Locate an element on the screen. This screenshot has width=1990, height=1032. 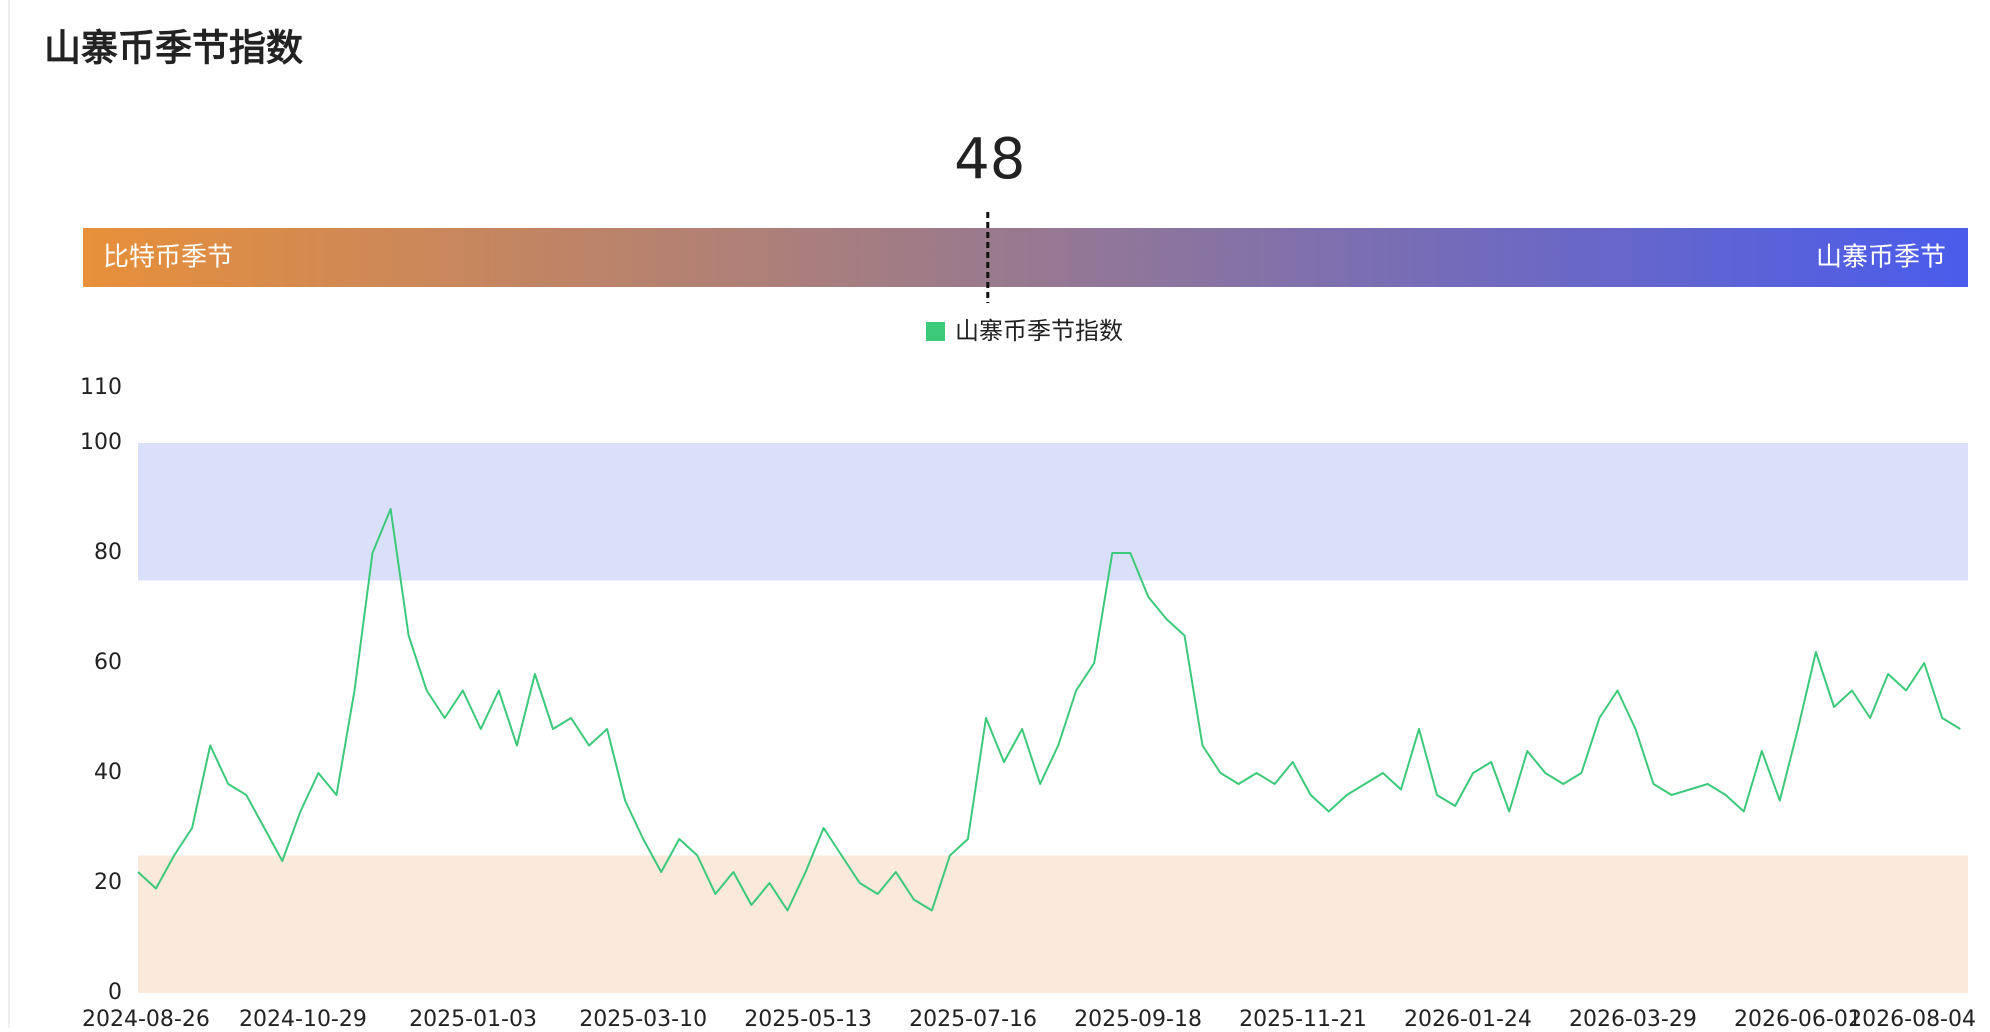
x-tick-label: 2024-08-26 is located at coordinates (146, 1017).